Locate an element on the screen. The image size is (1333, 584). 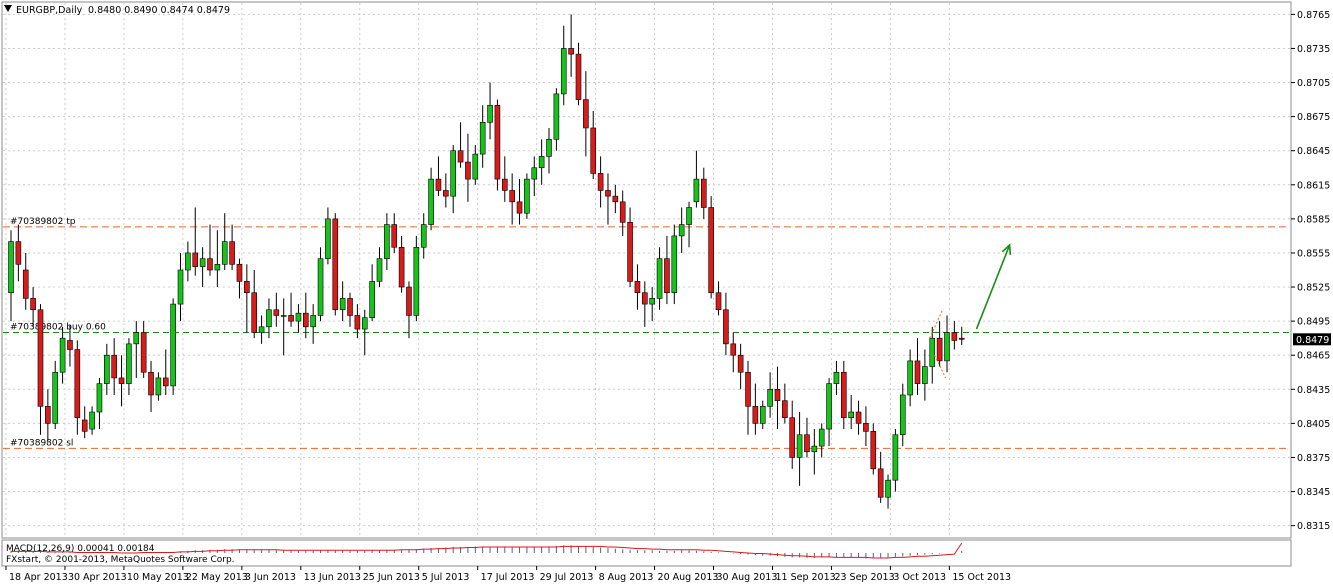
dropdown-triangle-icon is located at coordinates (8, 8).